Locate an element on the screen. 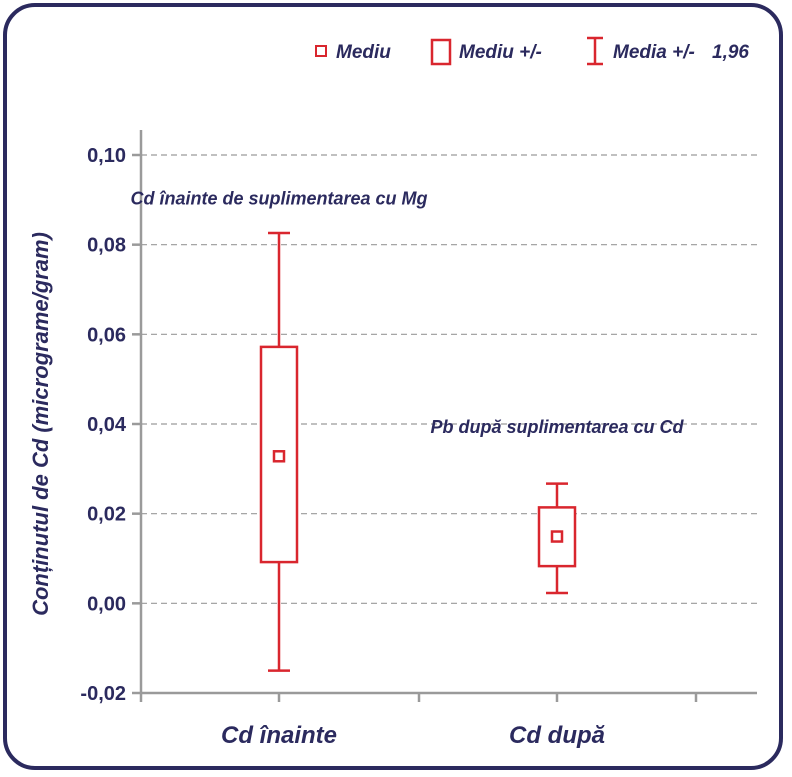 Image resolution: width=792 pixels, height=777 pixels. y-tick-label: 0,10 is located at coordinates (106, 156).